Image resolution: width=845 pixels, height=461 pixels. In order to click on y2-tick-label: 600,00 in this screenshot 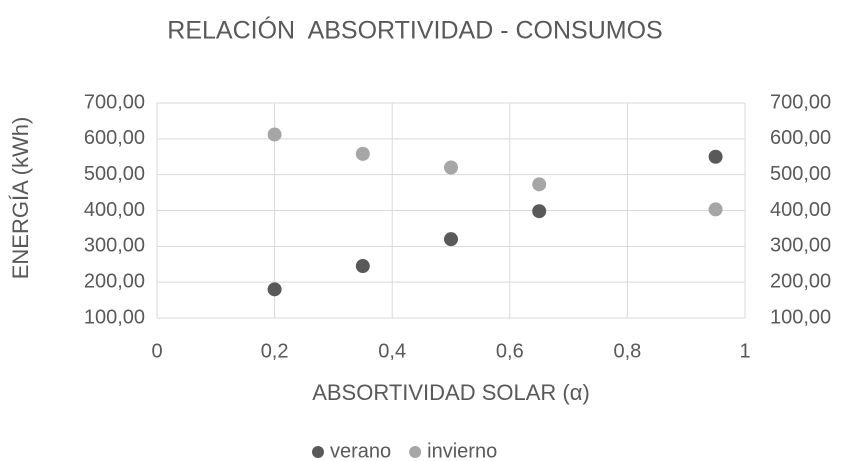, I will do `click(800, 138)`.